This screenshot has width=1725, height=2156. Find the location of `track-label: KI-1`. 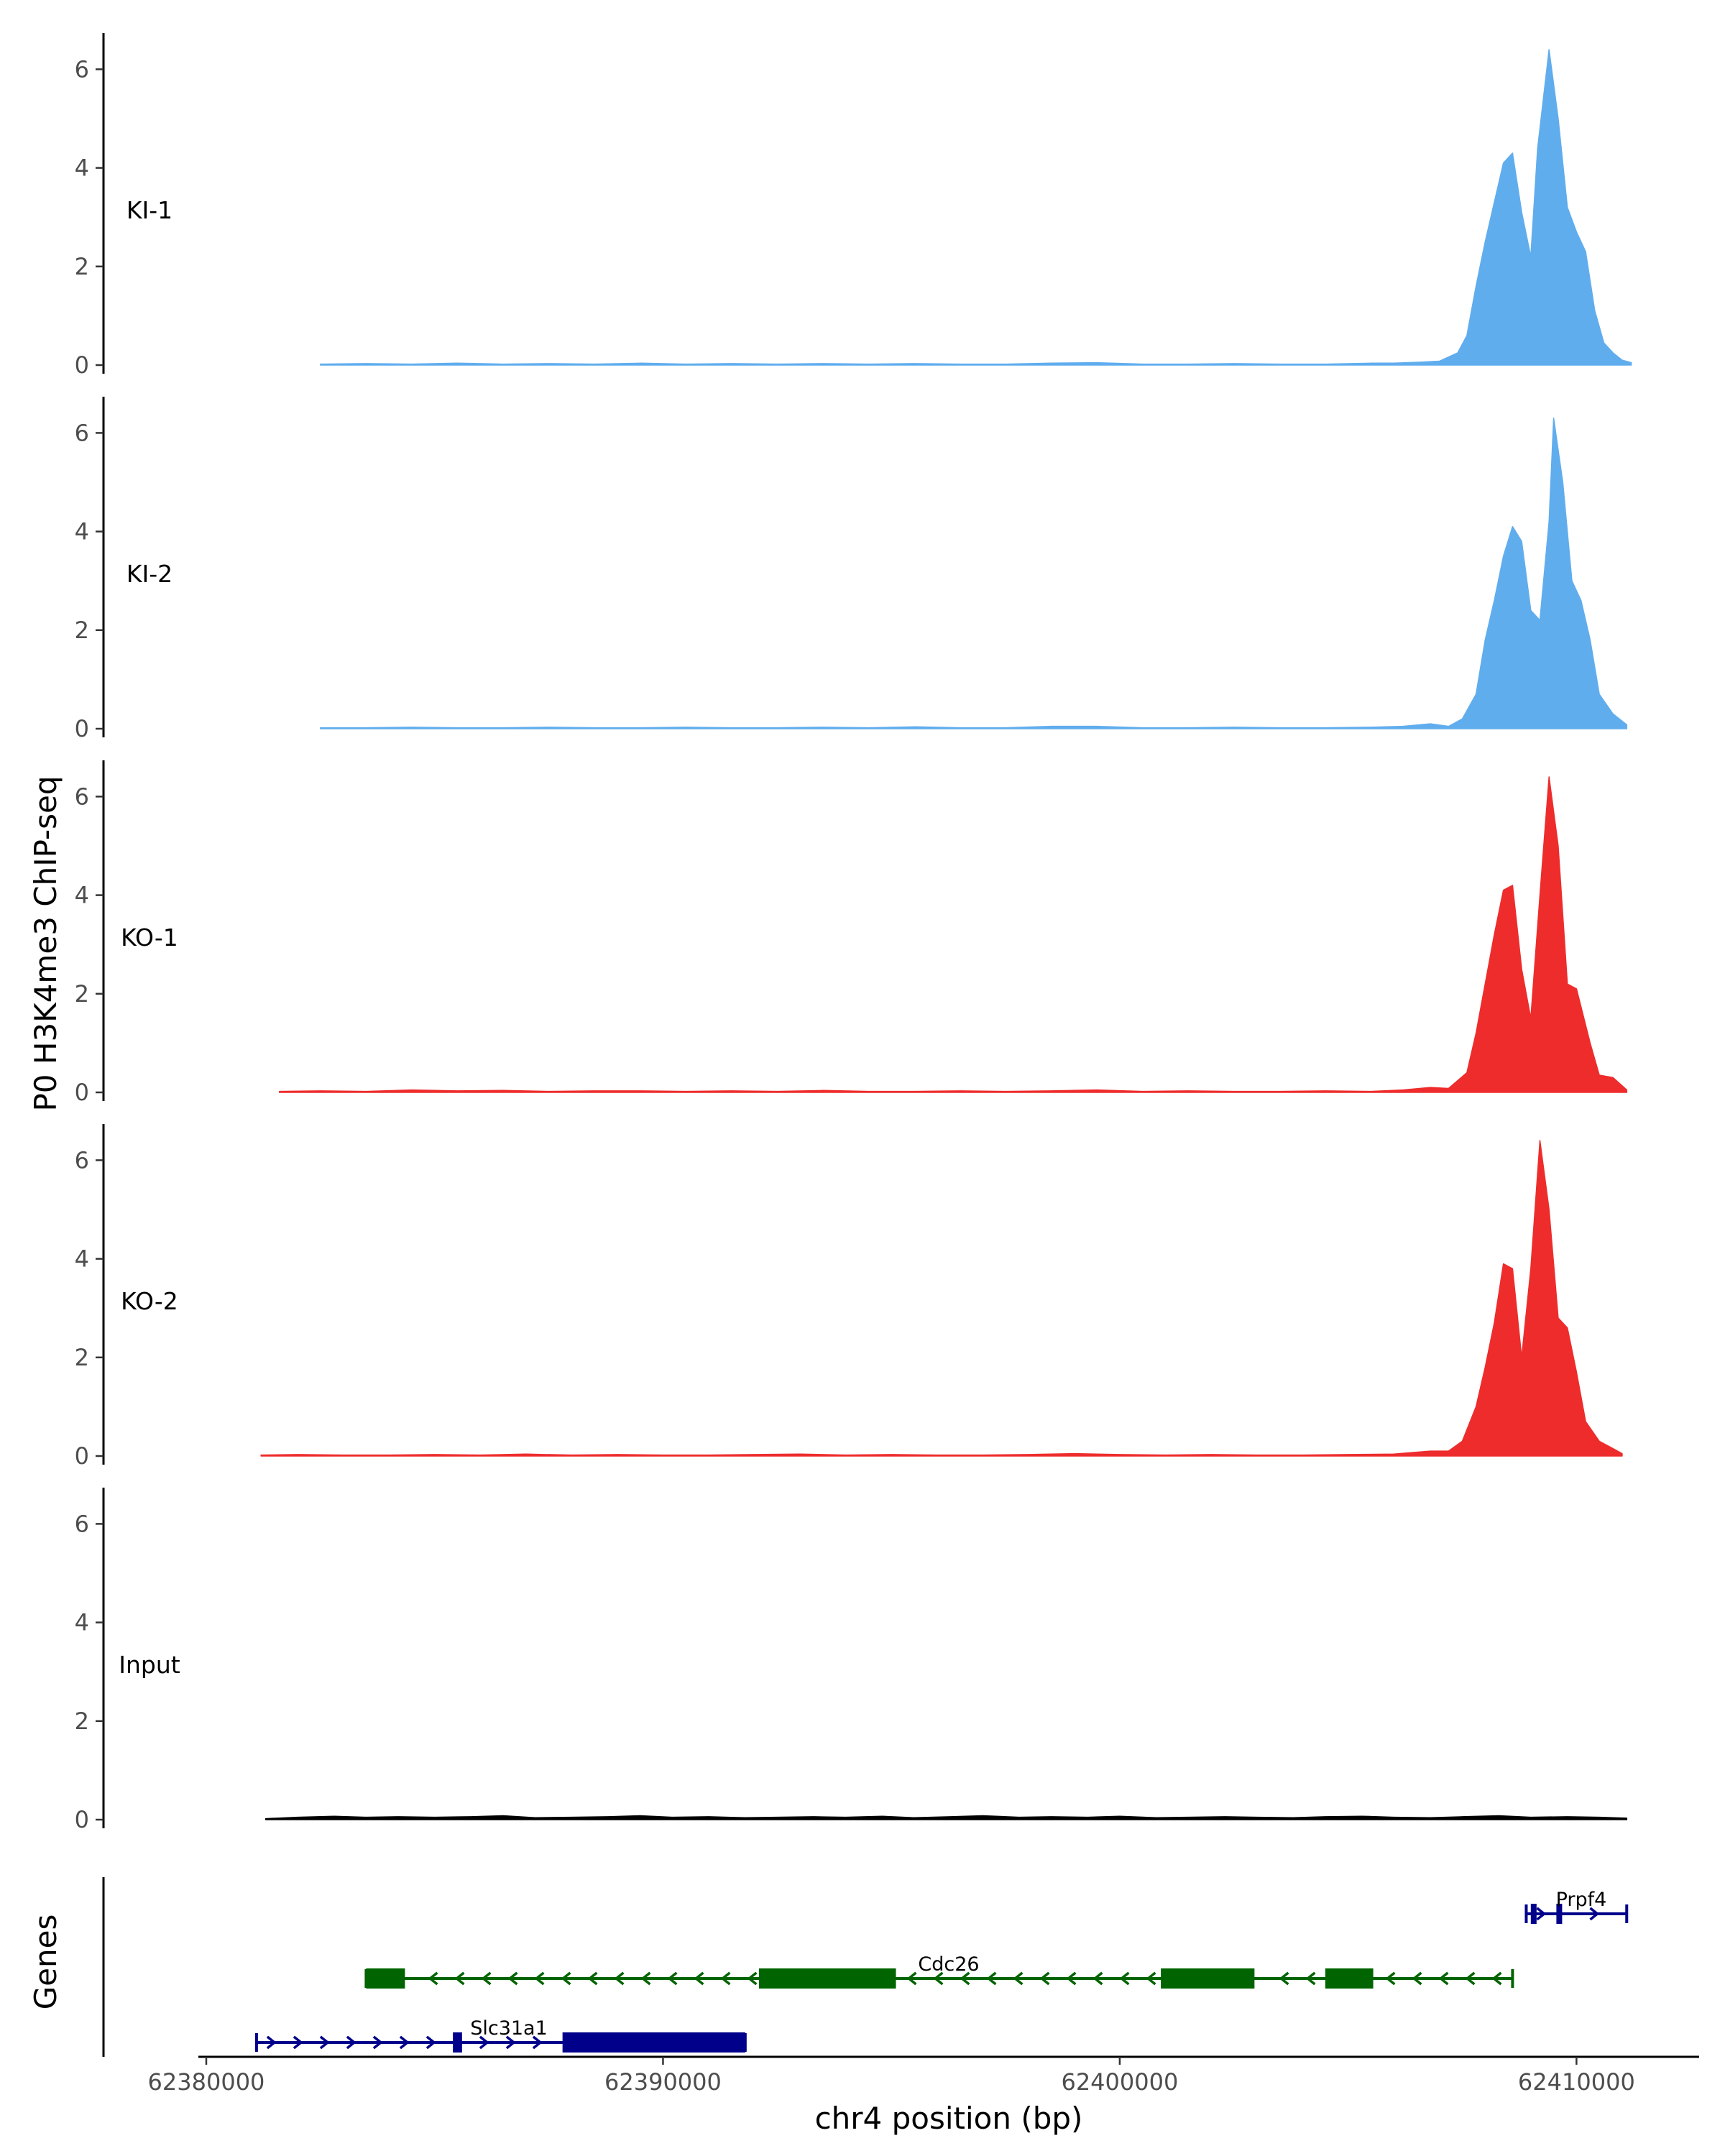

track-label: KI-1 is located at coordinates (149, 210).